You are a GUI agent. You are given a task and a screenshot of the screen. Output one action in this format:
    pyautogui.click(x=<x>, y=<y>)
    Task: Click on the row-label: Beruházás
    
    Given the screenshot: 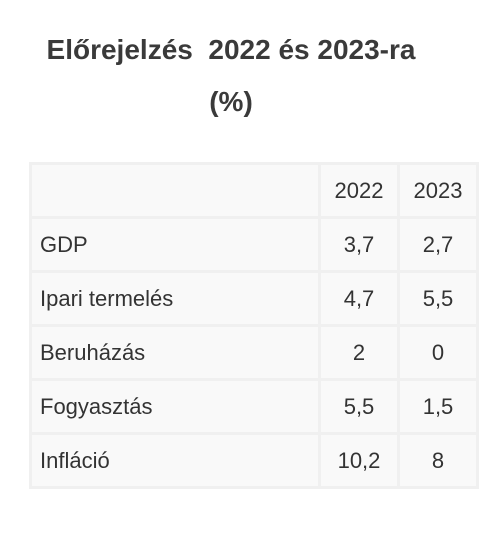 What is the action you would take?
    pyautogui.click(x=175, y=352)
    